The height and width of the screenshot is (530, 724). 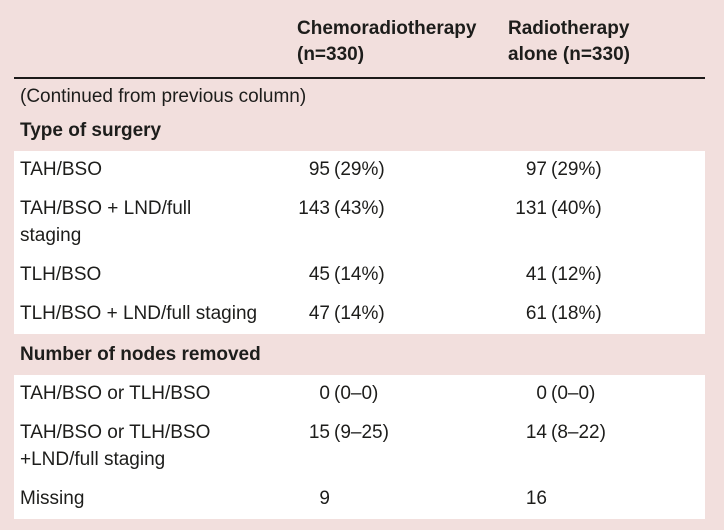 What do you see at coordinates (163, 96) in the screenshot?
I see `continued-note: (Continued from previous column)` at bounding box center [163, 96].